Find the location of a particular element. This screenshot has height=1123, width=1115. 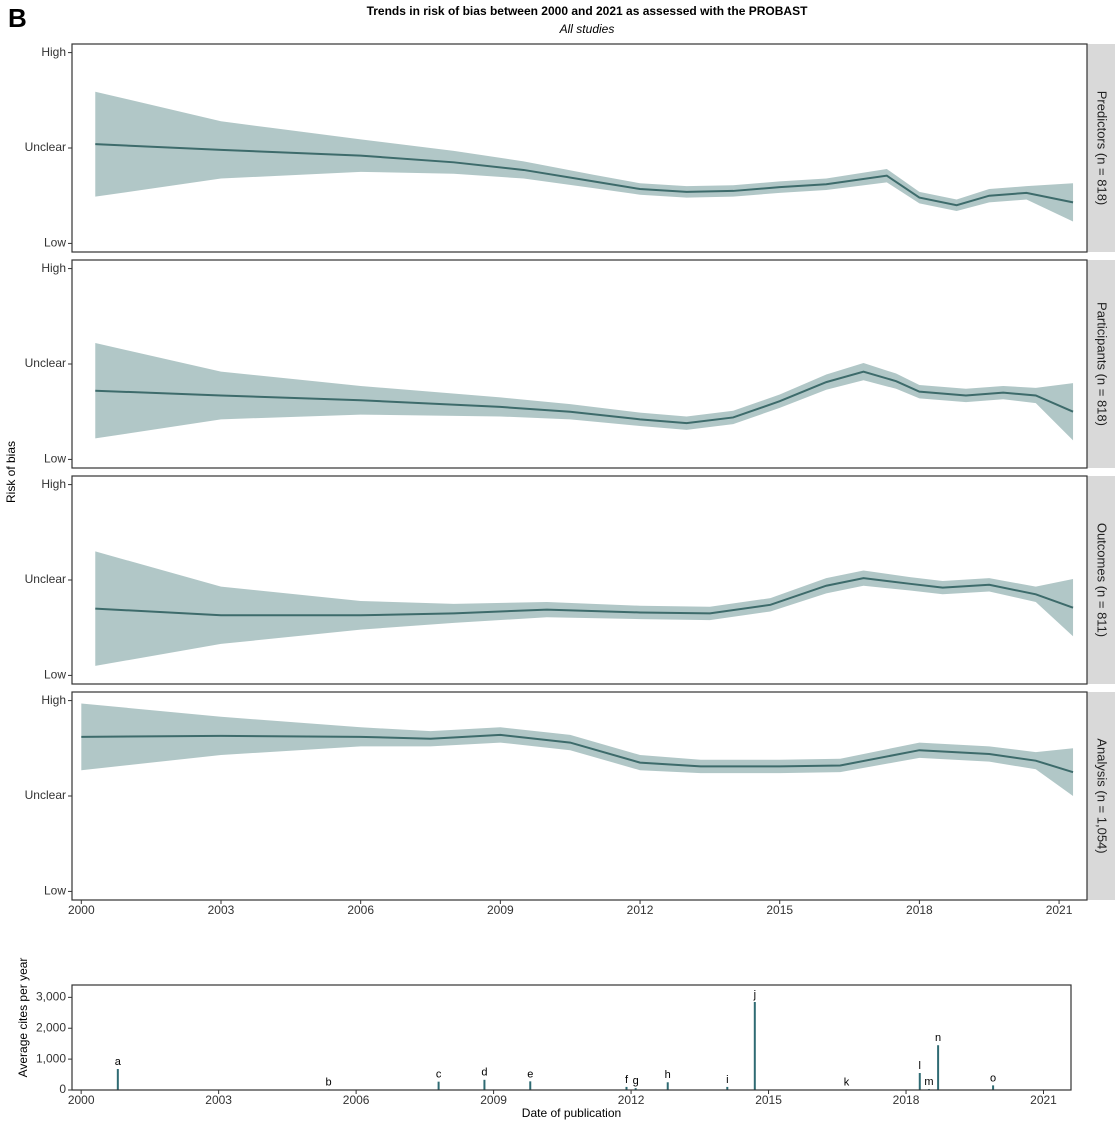

facet-label: Predictors (n = 818) is located at coordinates (1102, 148).